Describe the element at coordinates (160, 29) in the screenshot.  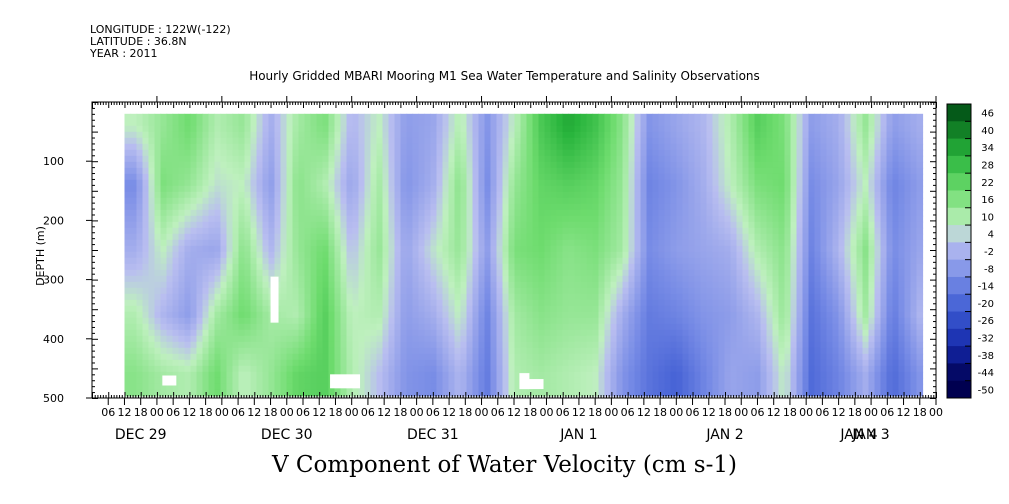
I see `longitude-label: LONGITUDE : 122W(-122)` at that location.